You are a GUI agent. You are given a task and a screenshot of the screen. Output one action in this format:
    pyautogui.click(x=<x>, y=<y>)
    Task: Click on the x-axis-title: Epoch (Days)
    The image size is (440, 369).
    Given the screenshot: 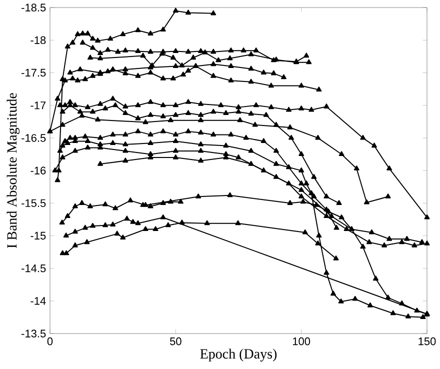 What is the action you would take?
    pyautogui.click(x=238, y=355)
    